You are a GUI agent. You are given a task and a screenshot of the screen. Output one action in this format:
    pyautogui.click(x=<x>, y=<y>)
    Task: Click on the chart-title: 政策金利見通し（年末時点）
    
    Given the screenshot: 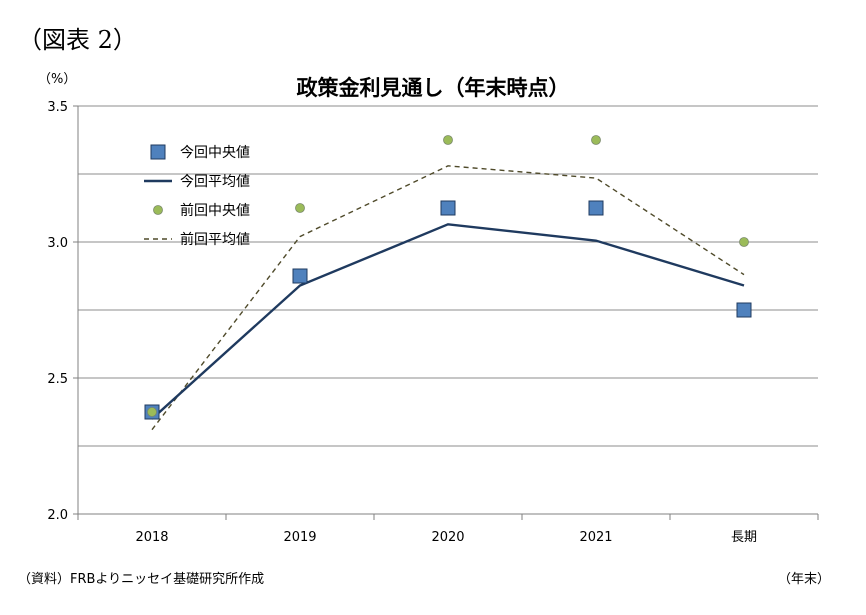 What is the action you would take?
    pyautogui.click(x=433, y=88)
    